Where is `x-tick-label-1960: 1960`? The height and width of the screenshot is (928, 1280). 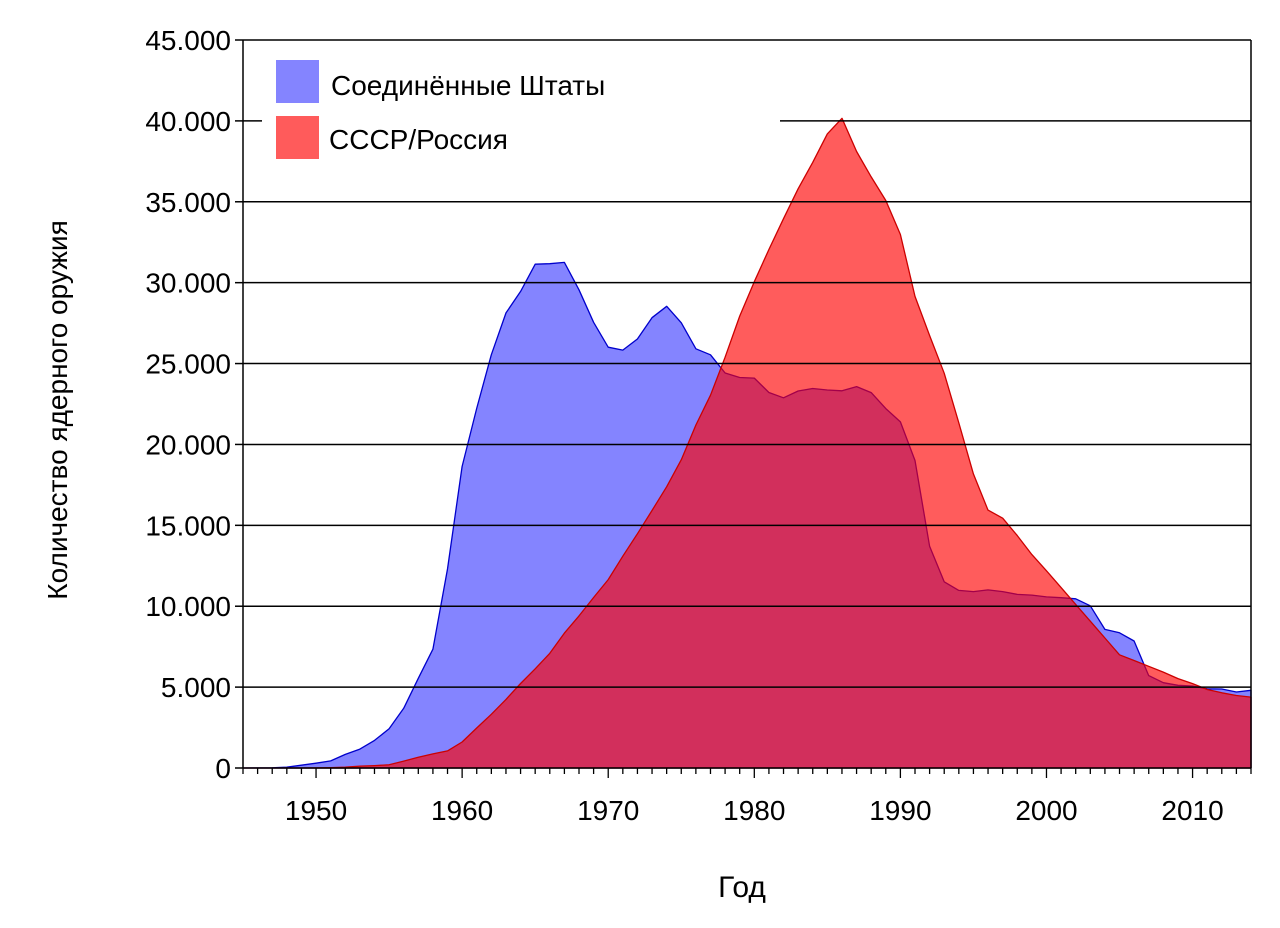
x-tick-label-1960: 1960 is located at coordinates (462, 810).